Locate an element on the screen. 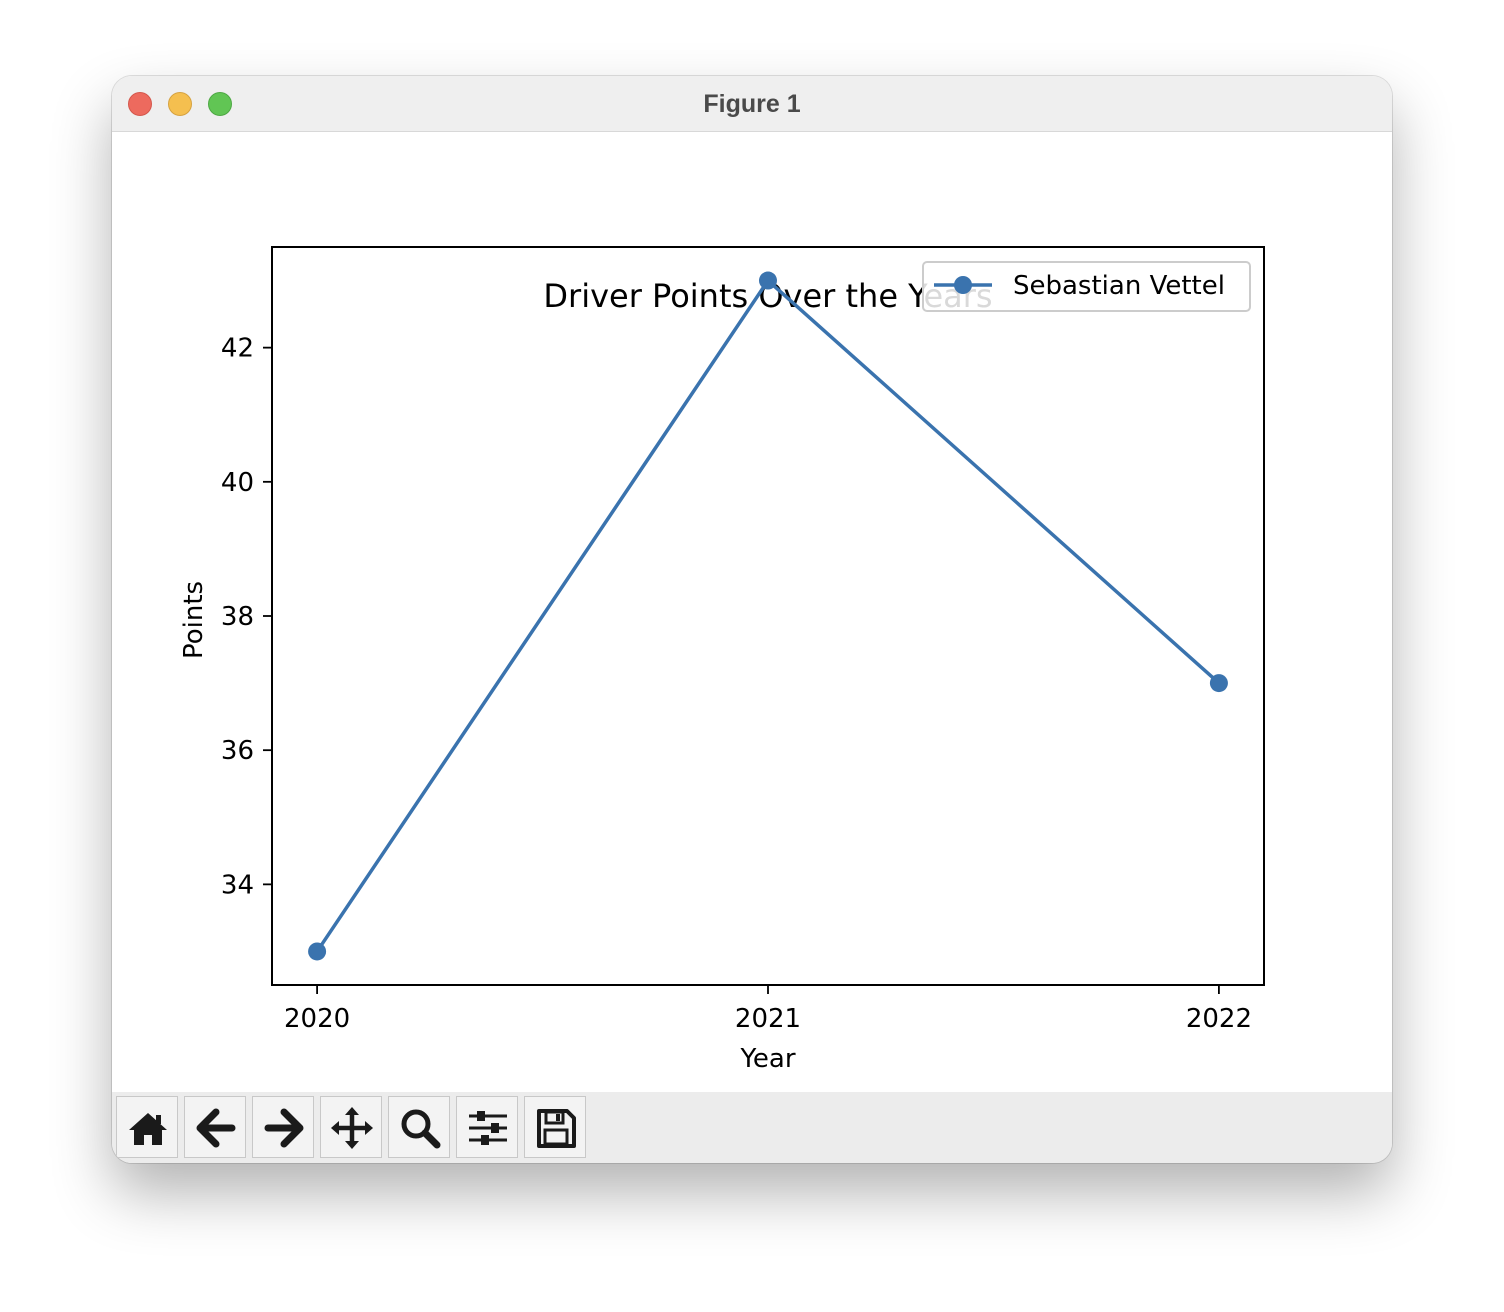 Image resolution: width=1504 pixels, height=1312 pixels. legend-frame is located at coordinates (1086, 286).